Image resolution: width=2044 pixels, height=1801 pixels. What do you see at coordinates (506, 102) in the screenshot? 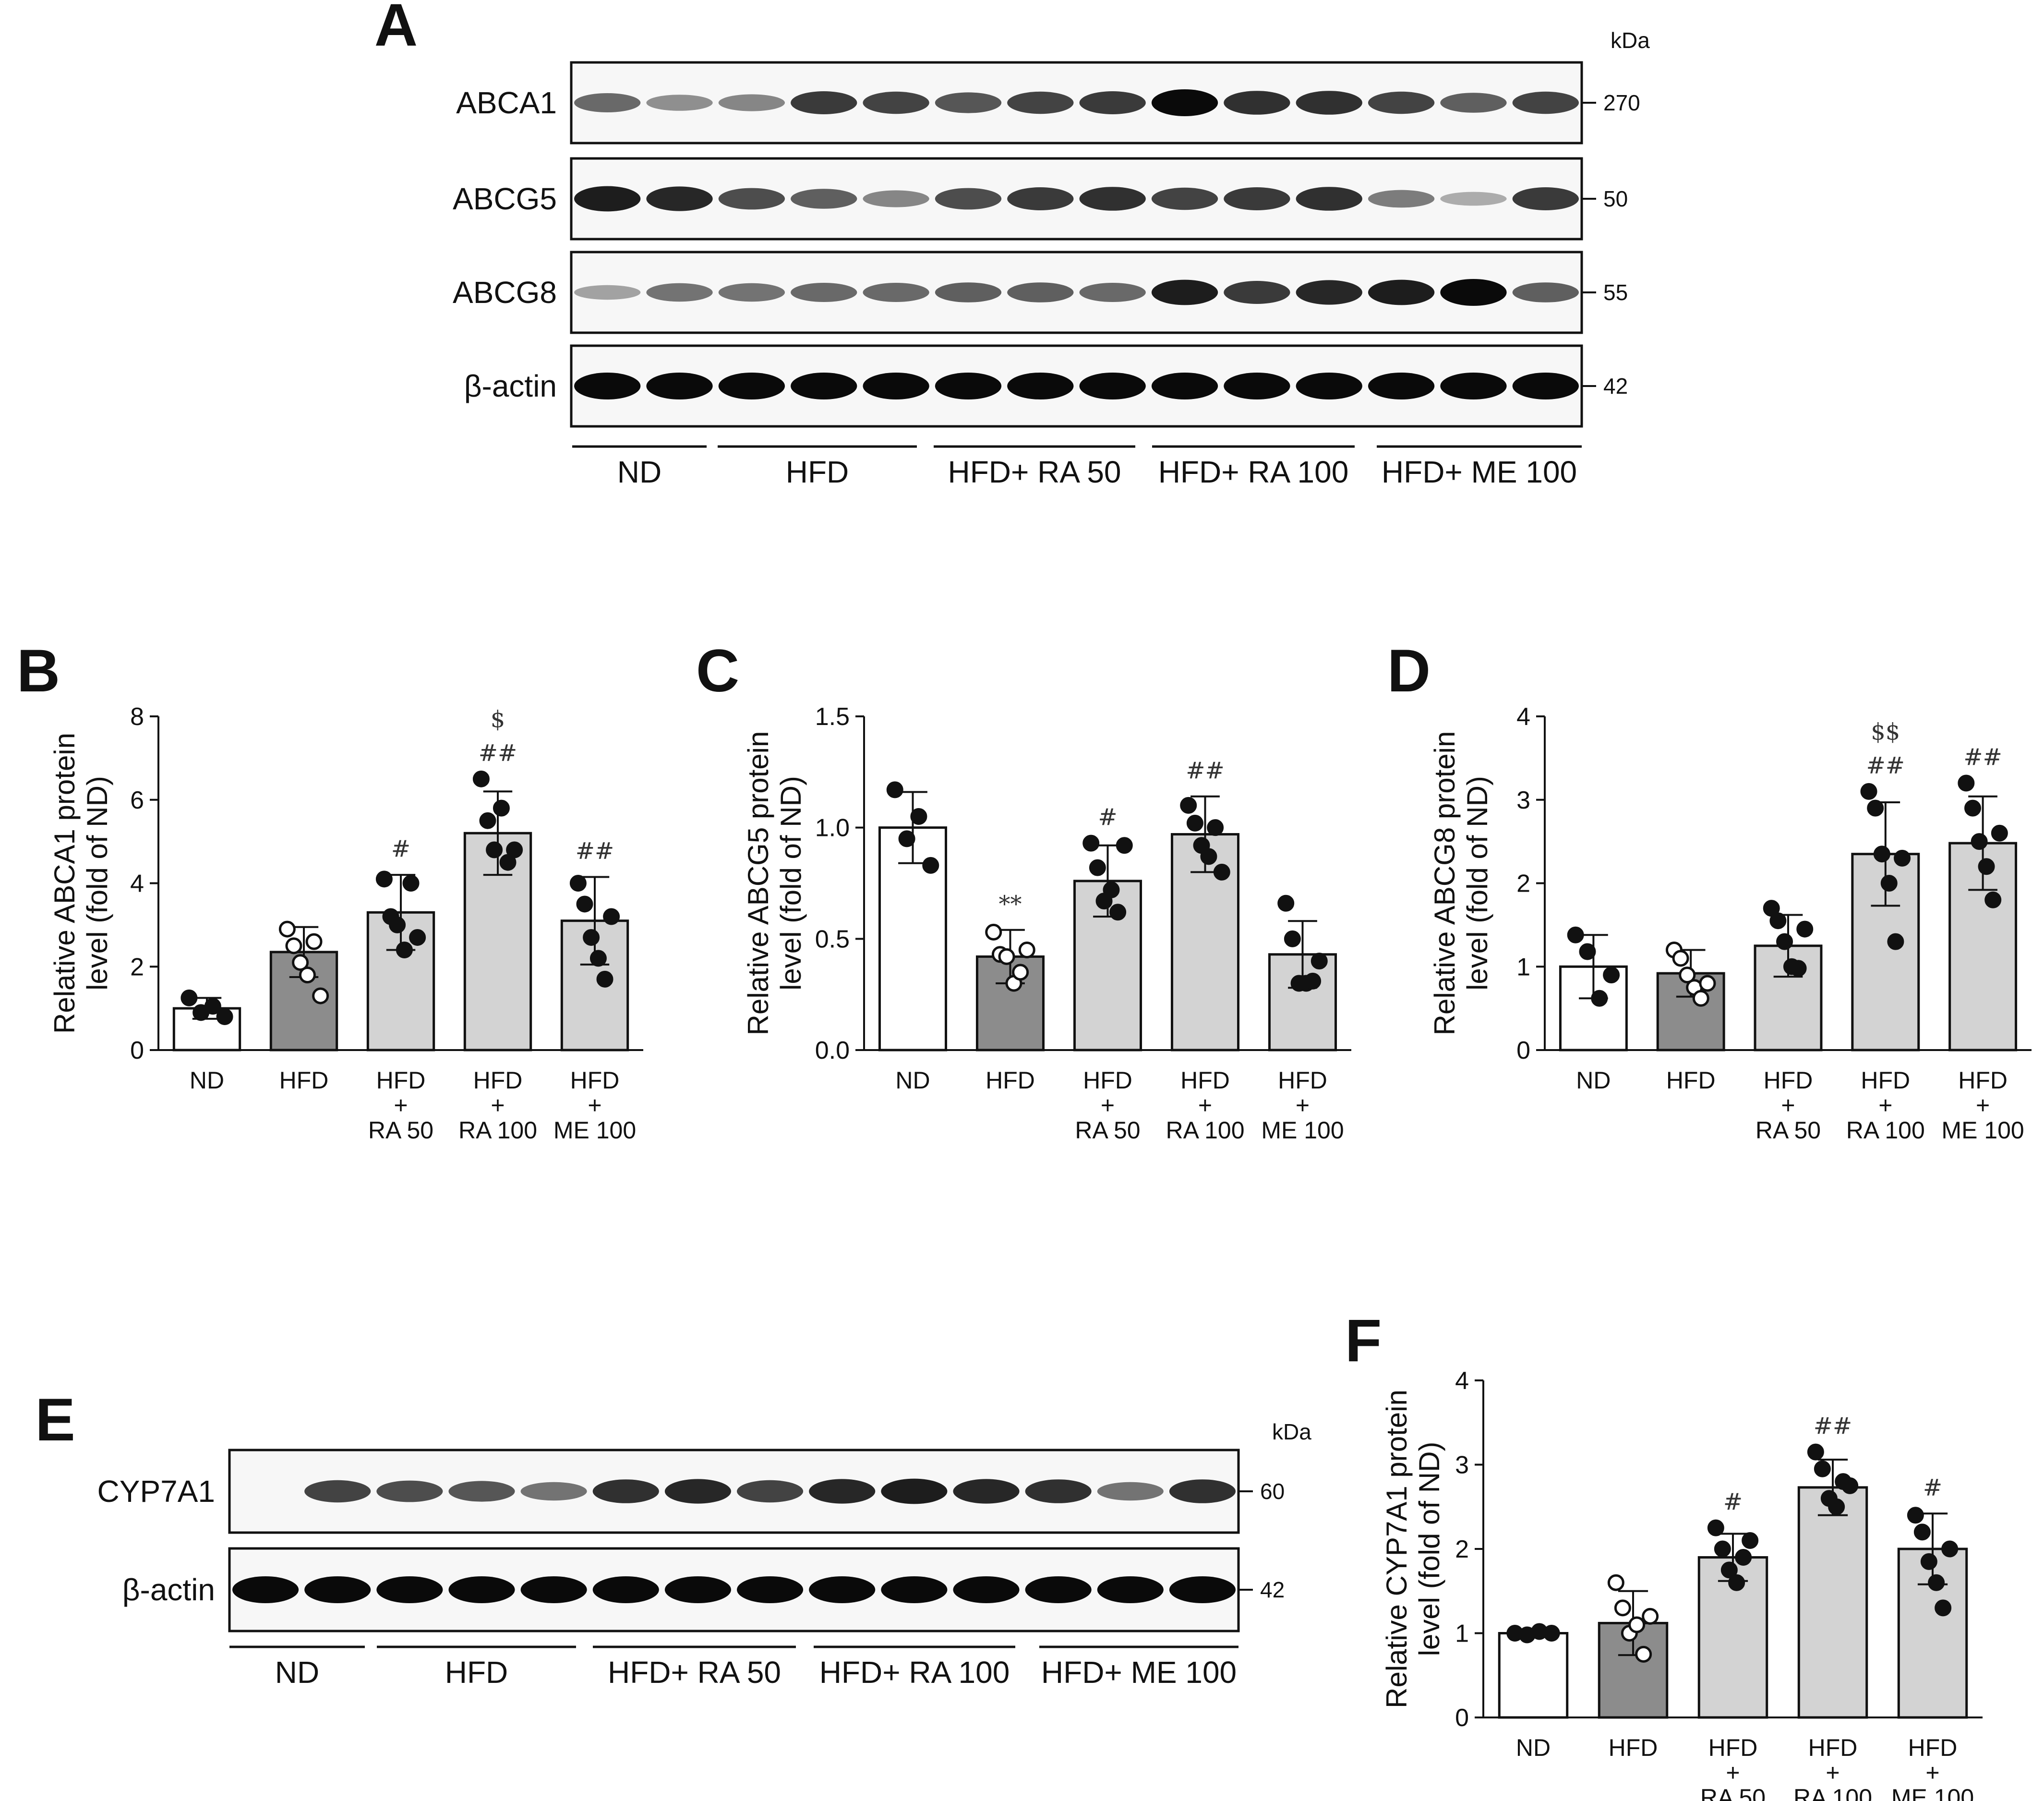
I see `blot-row-label: ABCA1` at bounding box center [506, 102].